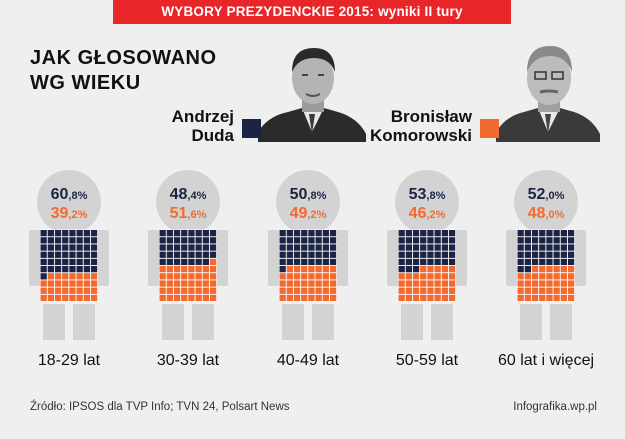 Image resolution: width=625 pixels, height=439 pixels. I want to click on credit-note: Infografika.wp.pl, so click(555, 407).